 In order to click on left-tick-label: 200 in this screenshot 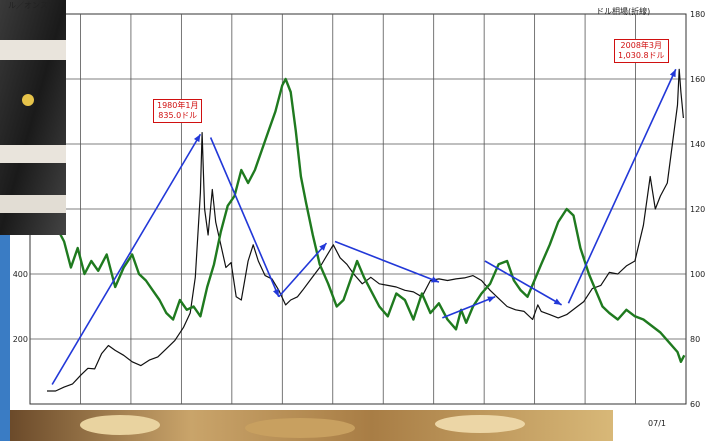, I will do `click(20, 339)`.